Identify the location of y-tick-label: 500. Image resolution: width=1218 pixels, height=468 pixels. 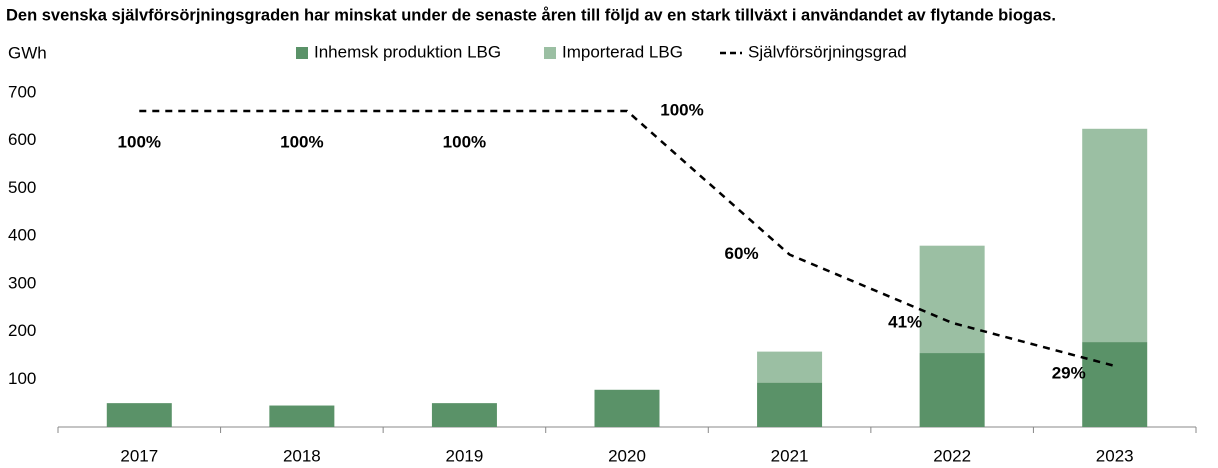
(22, 187).